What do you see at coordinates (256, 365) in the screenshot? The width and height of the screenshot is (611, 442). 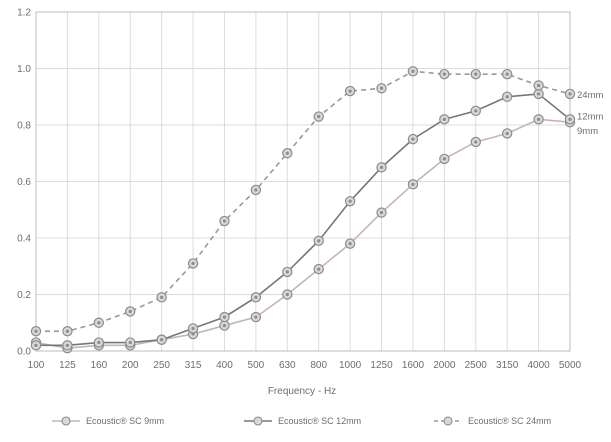 I see `x-tick-label: 500` at bounding box center [256, 365].